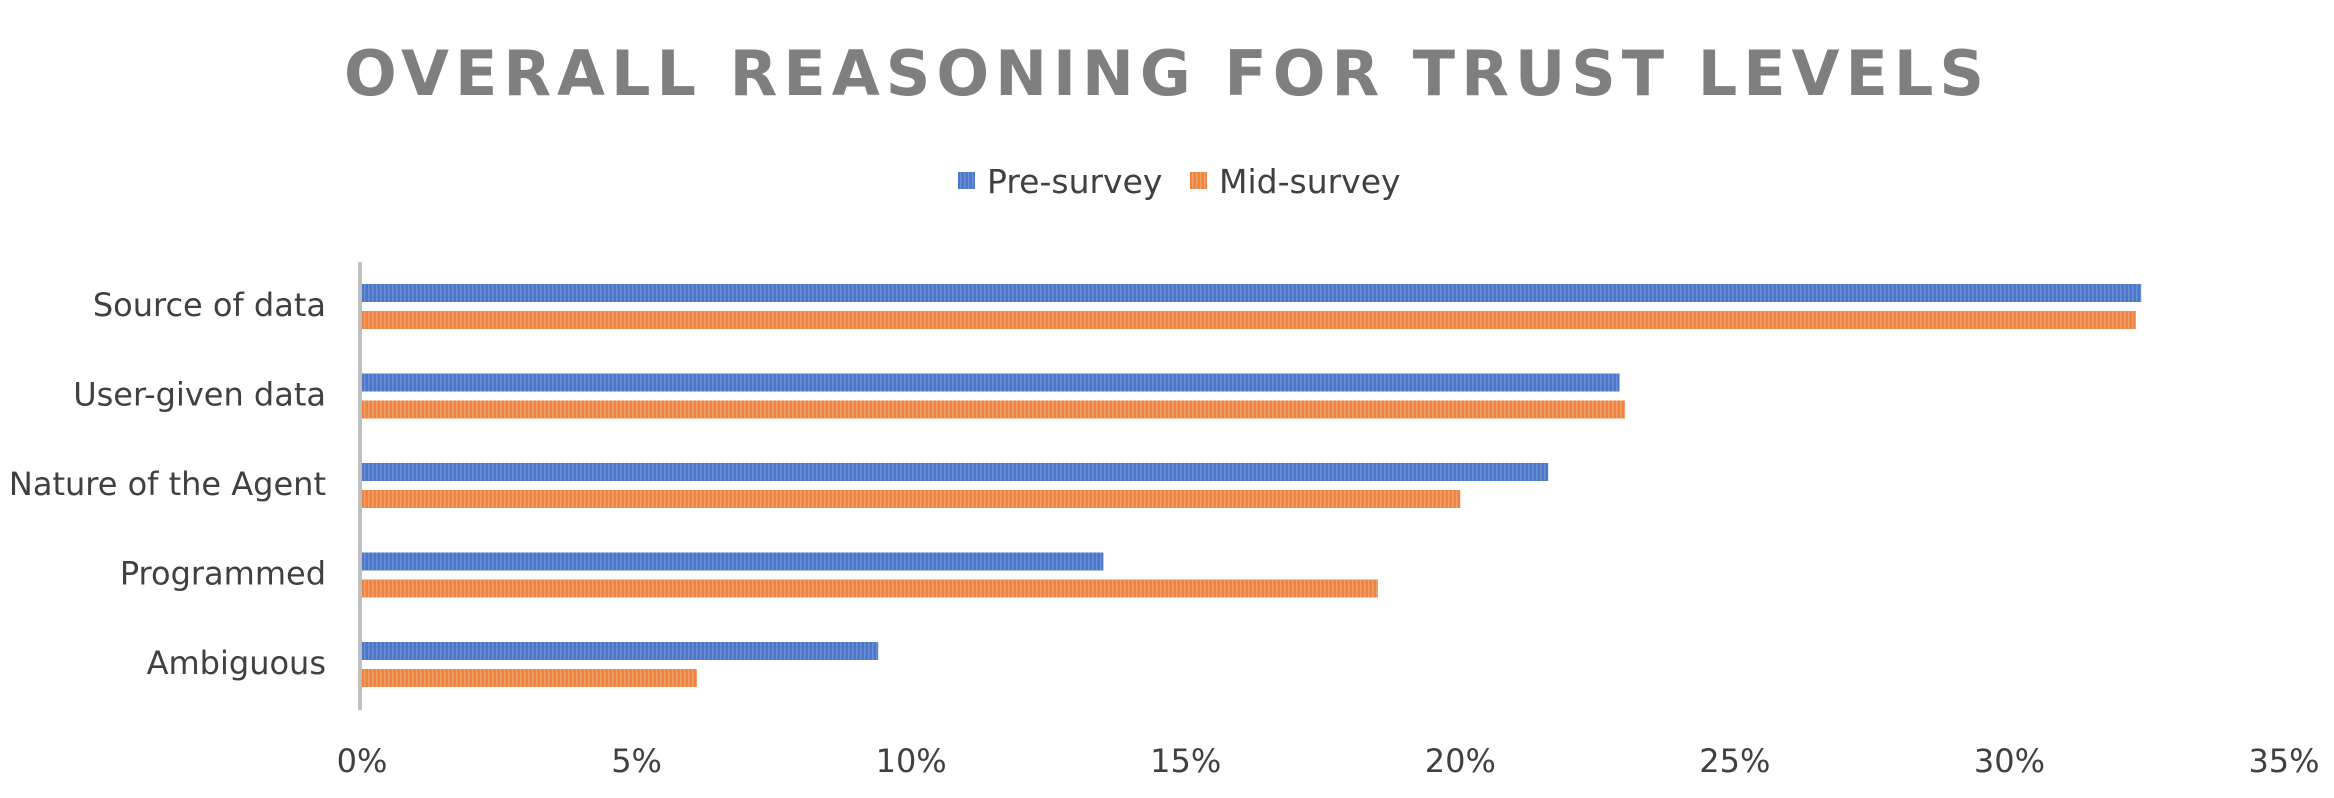 This screenshot has height=798, width=2334. What do you see at coordinates (994, 409) in the screenshot?
I see `bar-mid-survey-user-given-data` at bounding box center [994, 409].